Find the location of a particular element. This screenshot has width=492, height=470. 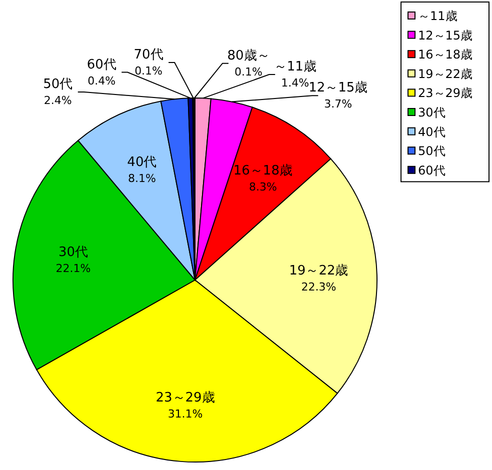

data-label: 8.3% is located at coordinates (262, 187).